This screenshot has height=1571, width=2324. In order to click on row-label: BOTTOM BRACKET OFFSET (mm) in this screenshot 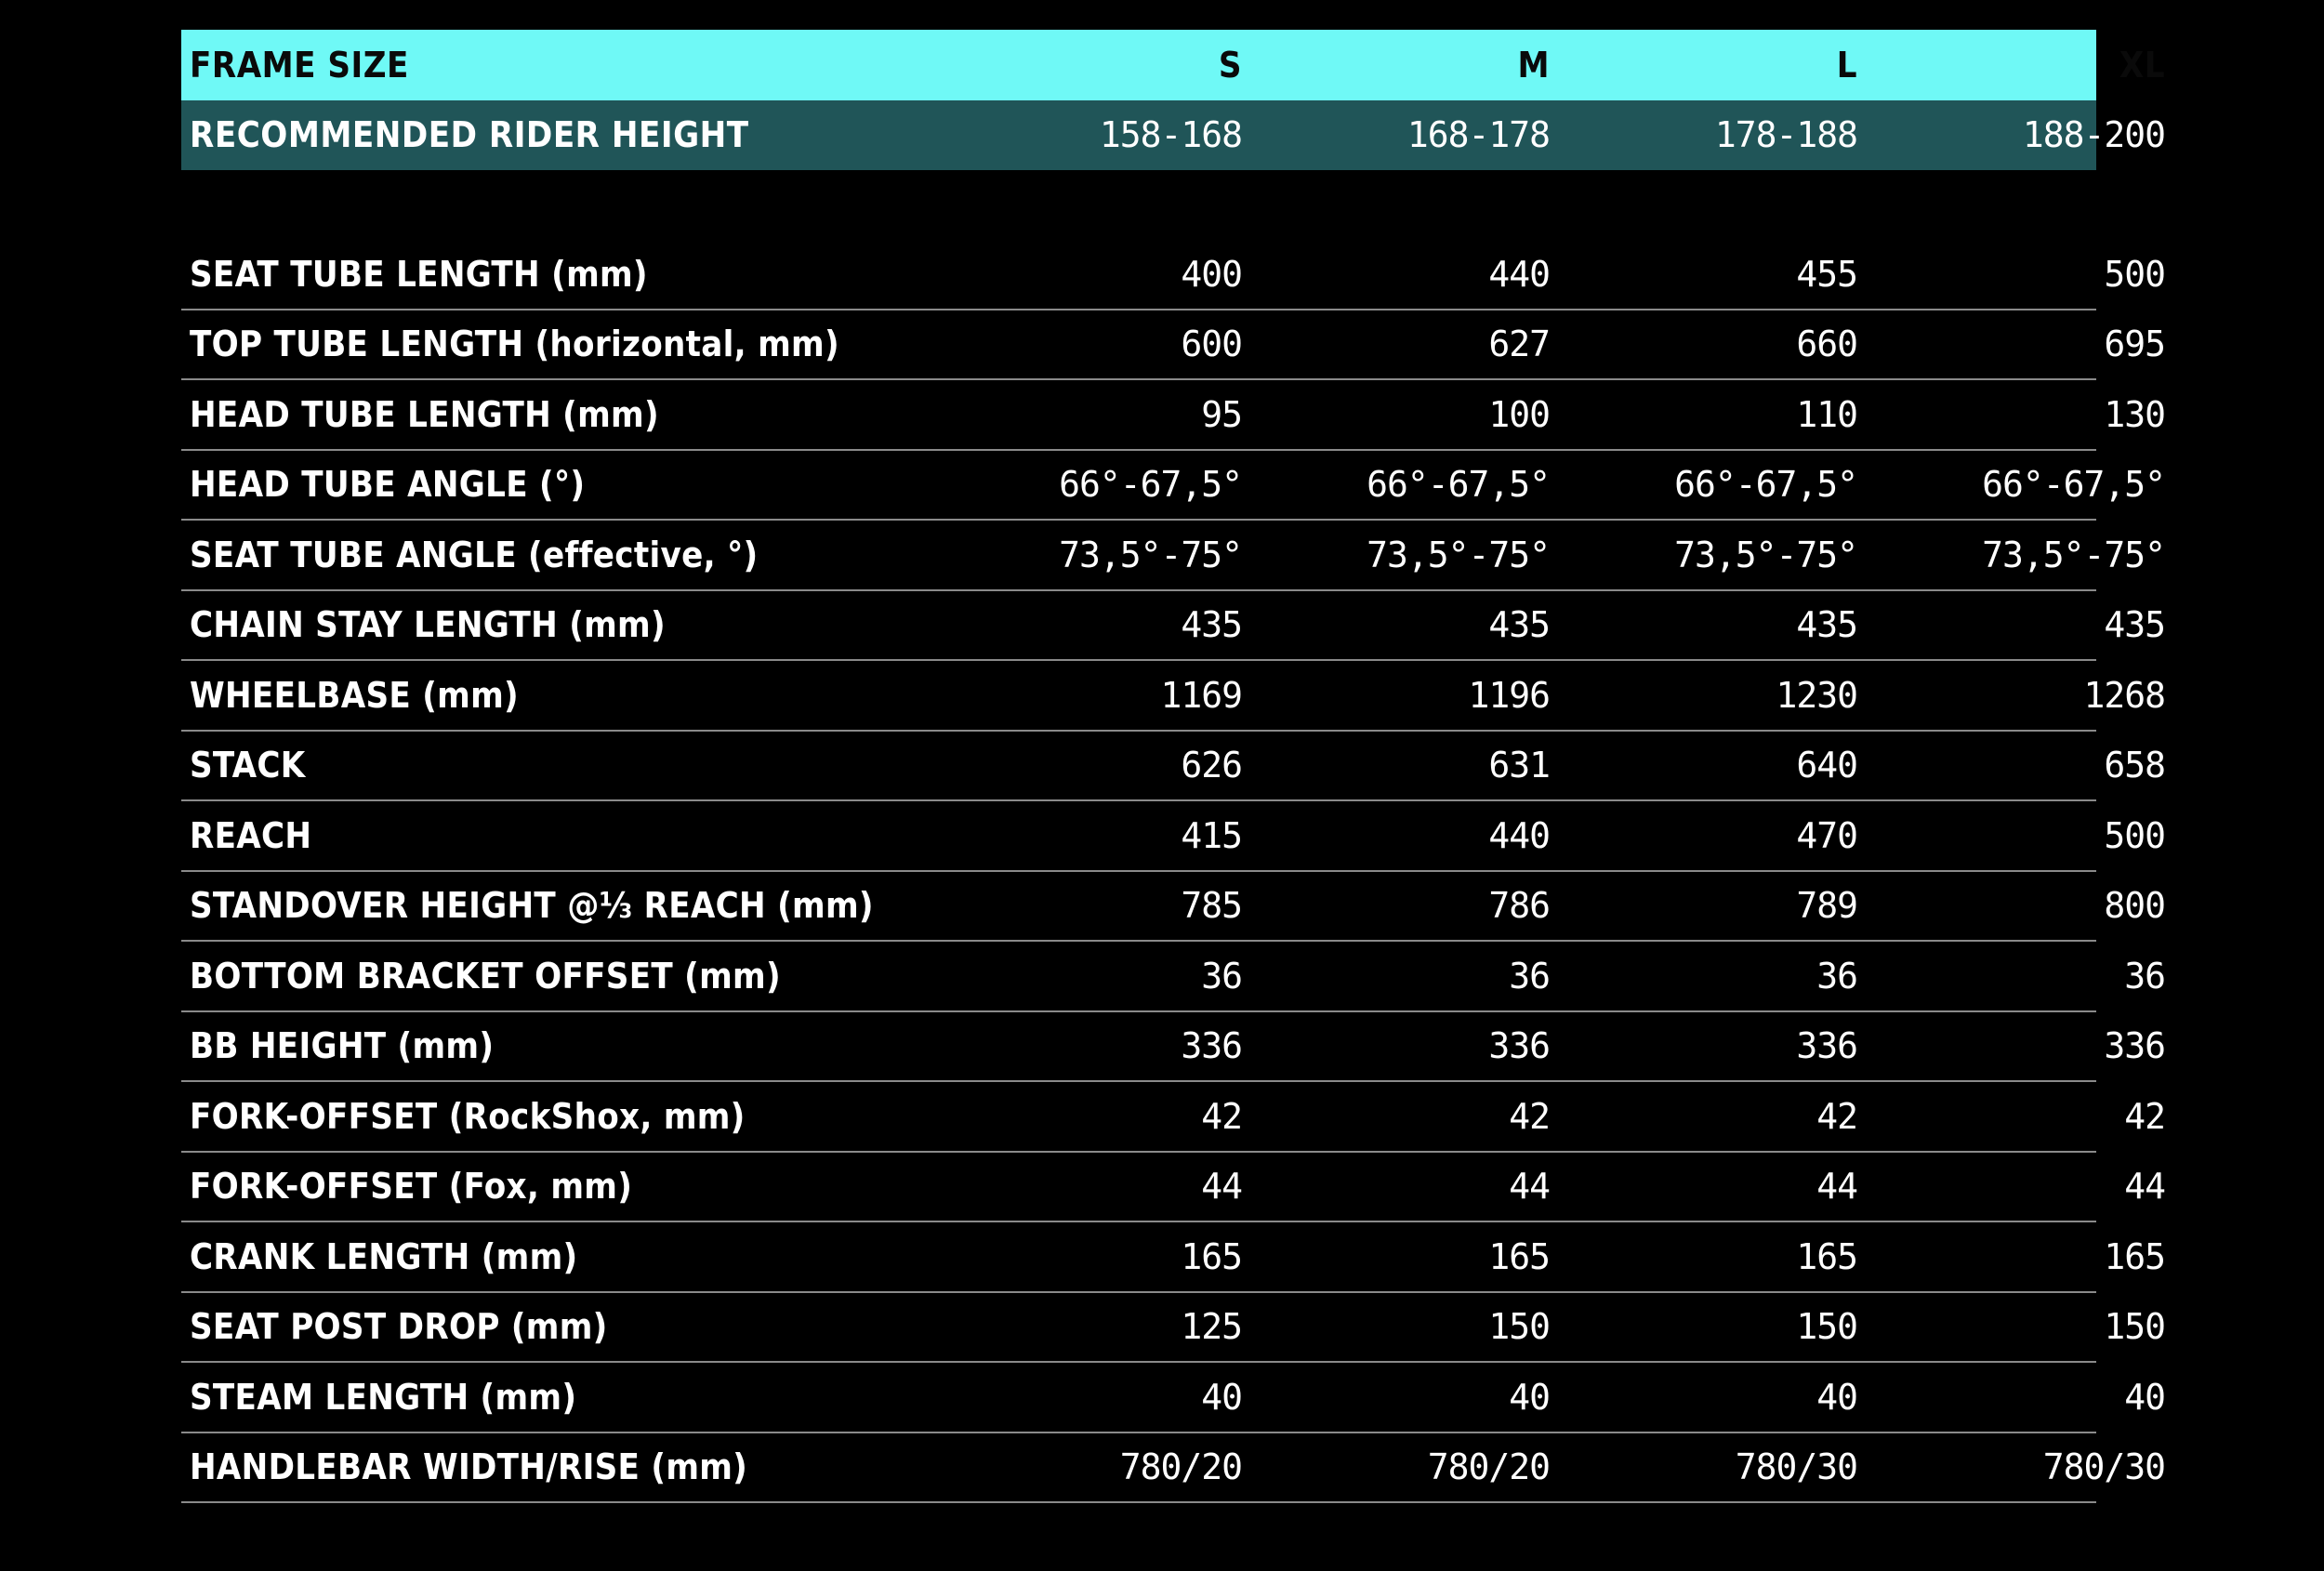, I will do `click(485, 976)`.